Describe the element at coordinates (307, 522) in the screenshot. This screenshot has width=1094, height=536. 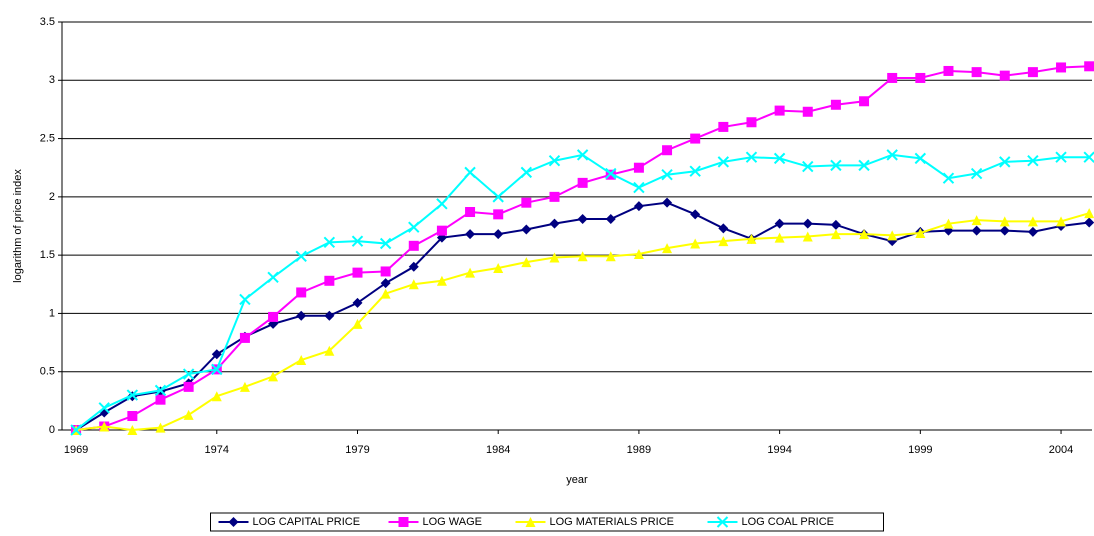
I see `legend-label: LOG CAPITAL PRICE` at that location.